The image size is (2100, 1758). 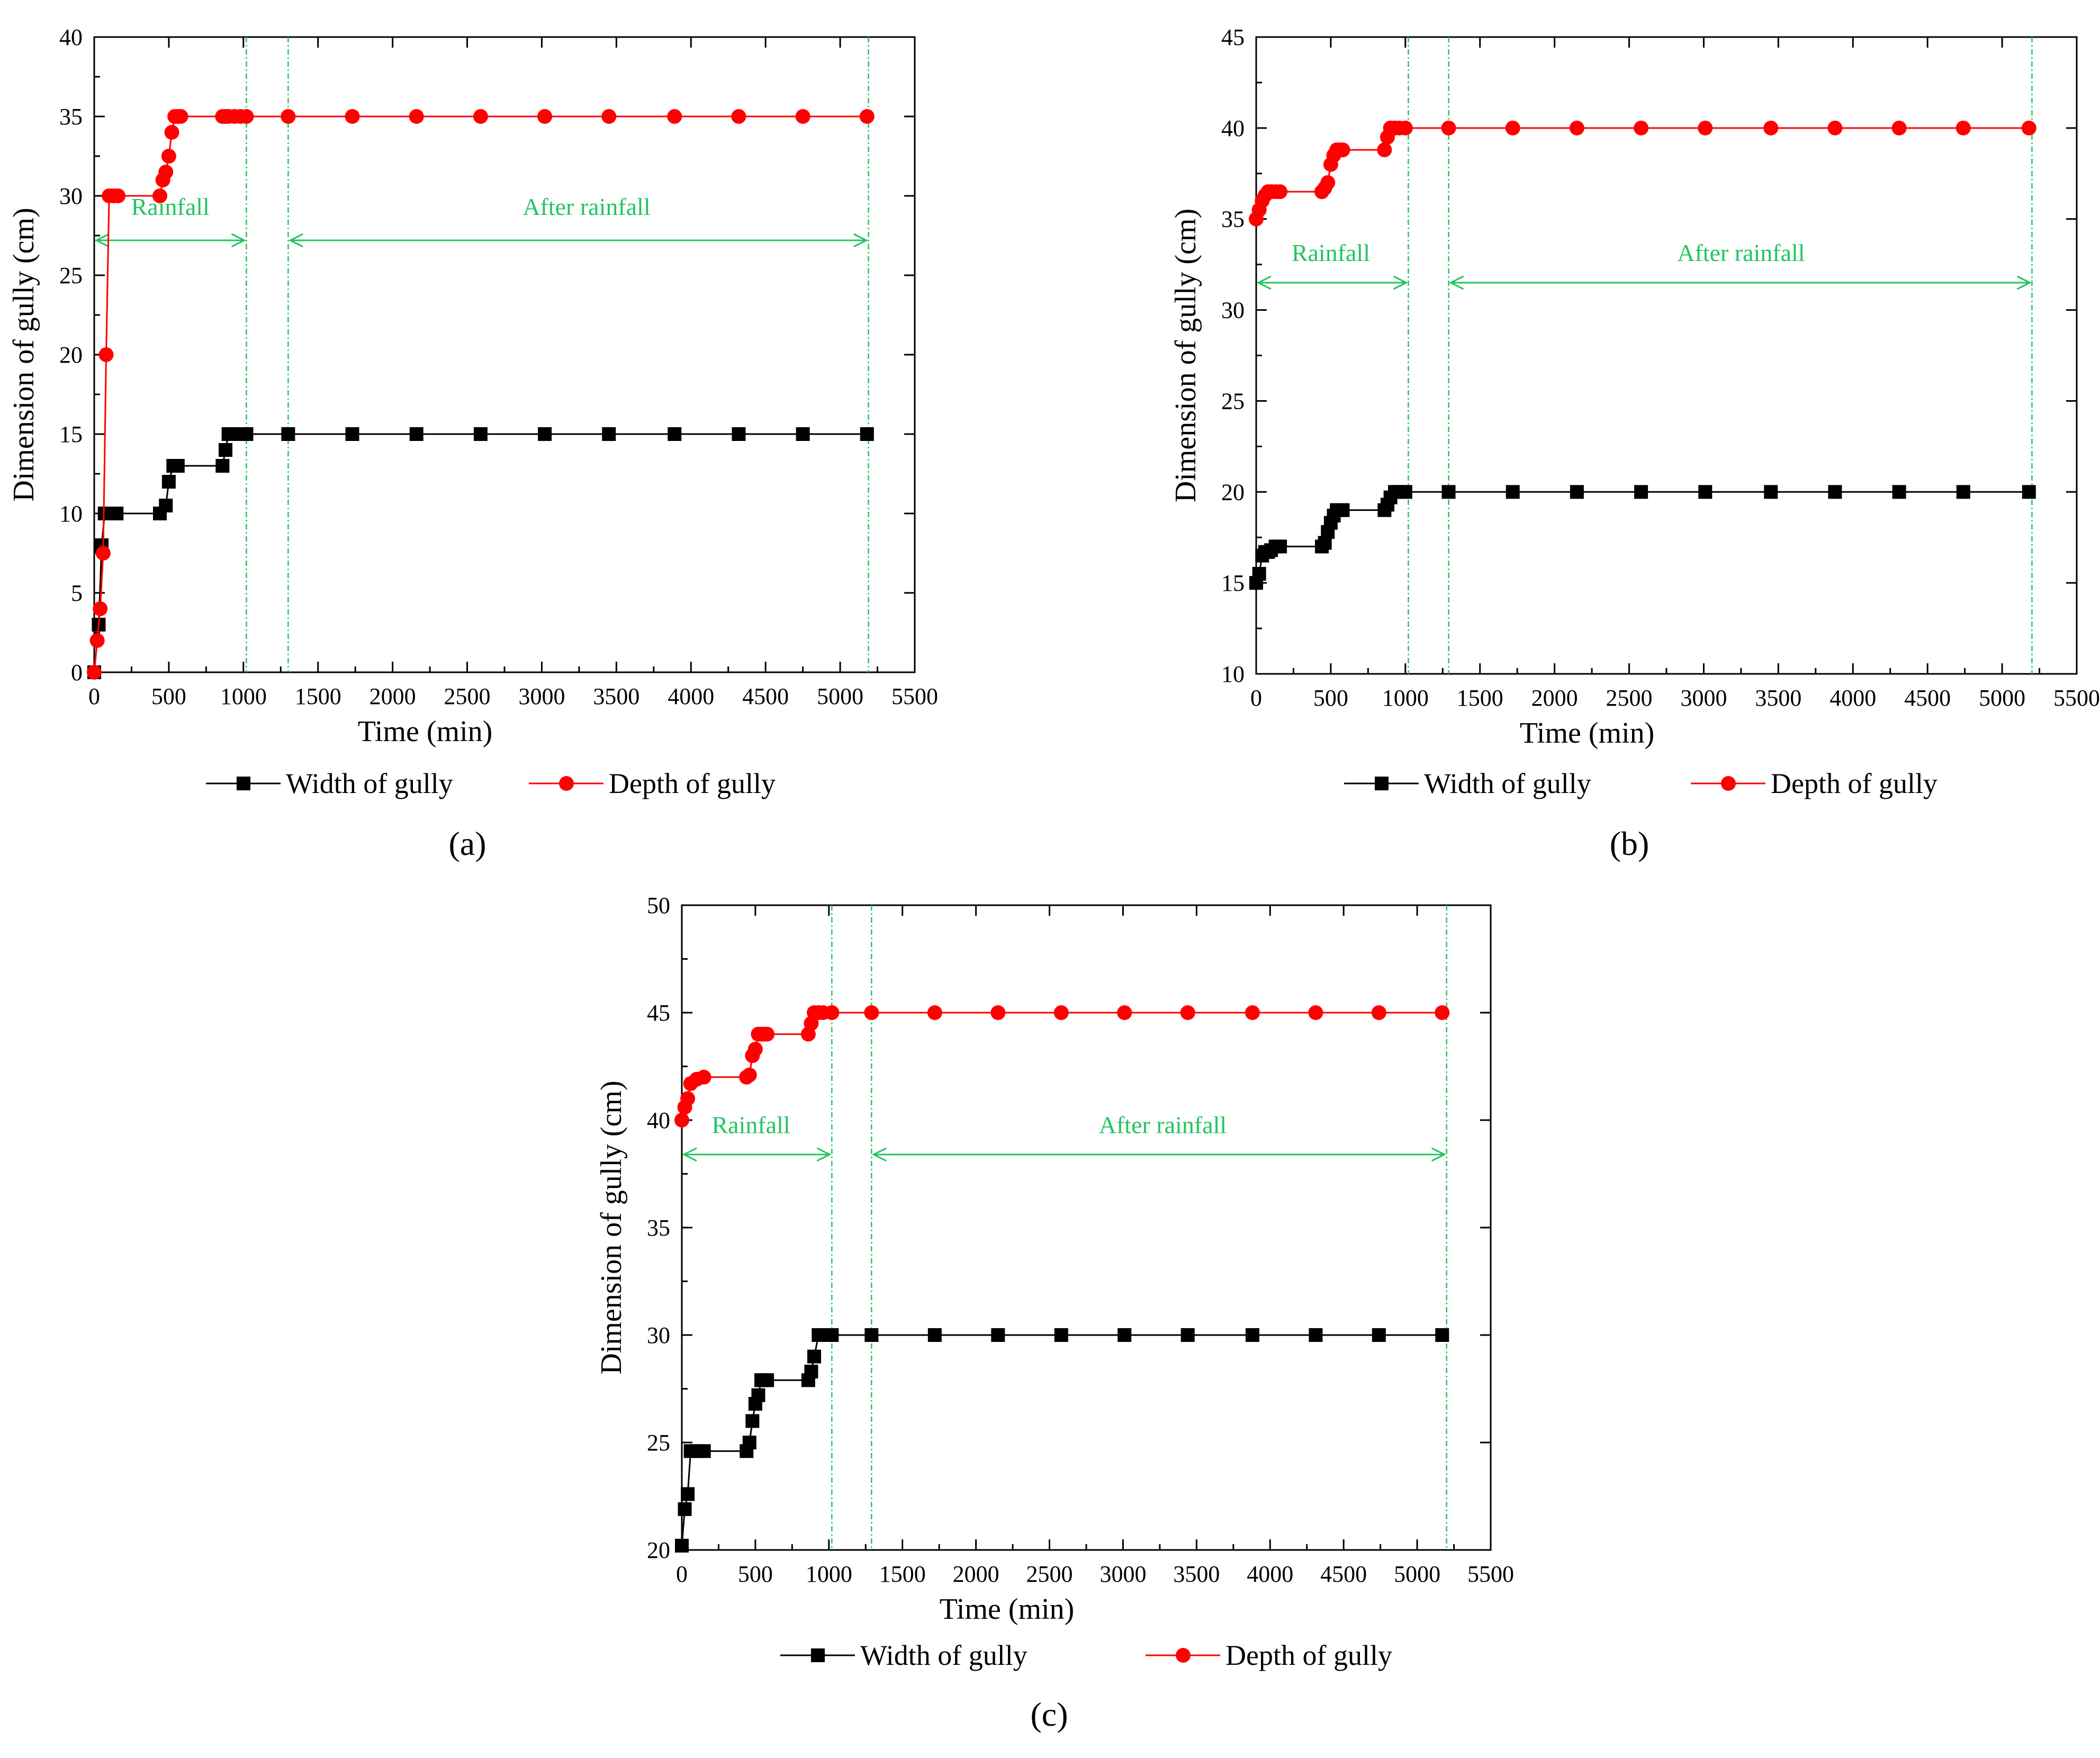 I want to click on y-tick-label: 35, so click(x=71, y=117).